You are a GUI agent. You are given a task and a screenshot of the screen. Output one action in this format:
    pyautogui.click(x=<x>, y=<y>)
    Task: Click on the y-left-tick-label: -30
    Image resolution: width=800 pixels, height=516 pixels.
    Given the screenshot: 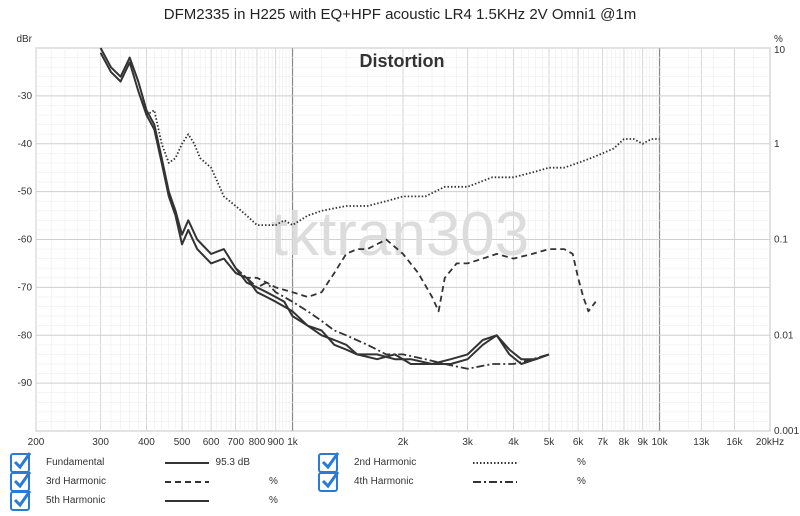 What is the action you would take?
    pyautogui.click(x=25, y=96)
    